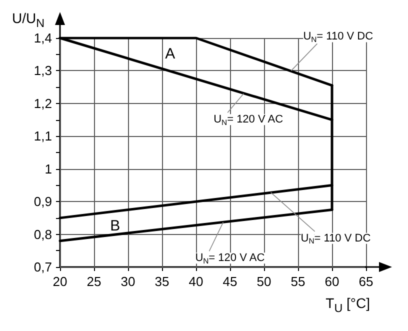  I want to click on x-tick-label: 35, so click(162, 281).